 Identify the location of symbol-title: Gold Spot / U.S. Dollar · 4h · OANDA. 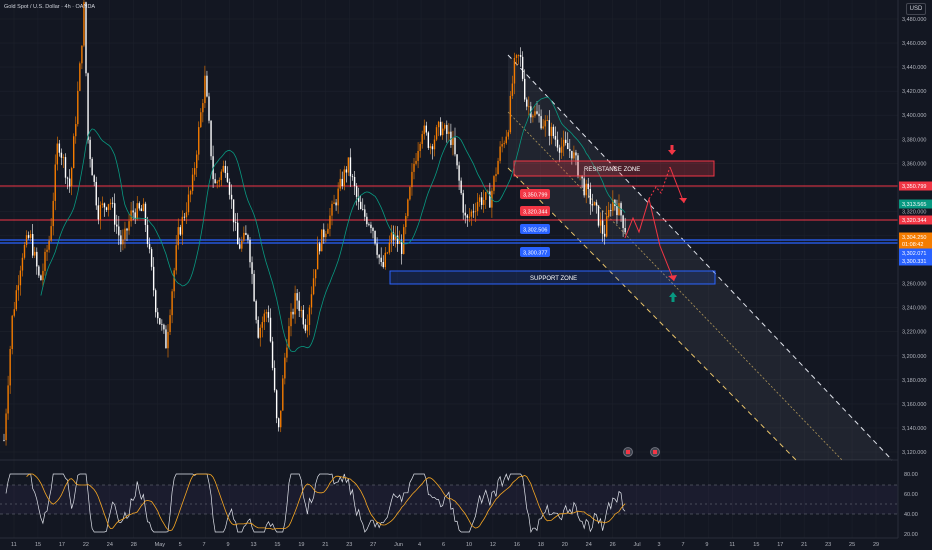
(50, 7).